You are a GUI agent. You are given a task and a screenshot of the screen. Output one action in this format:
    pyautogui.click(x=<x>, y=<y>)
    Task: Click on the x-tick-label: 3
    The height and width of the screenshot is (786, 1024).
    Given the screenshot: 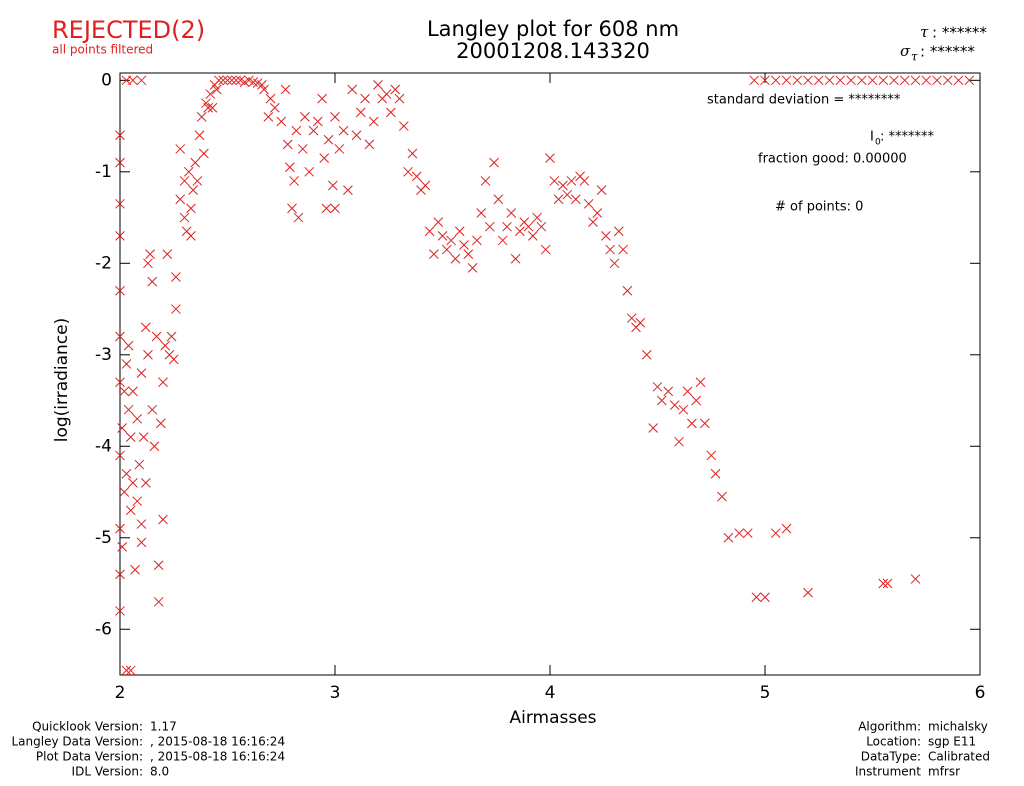 What is the action you would take?
    pyautogui.click(x=335, y=693)
    